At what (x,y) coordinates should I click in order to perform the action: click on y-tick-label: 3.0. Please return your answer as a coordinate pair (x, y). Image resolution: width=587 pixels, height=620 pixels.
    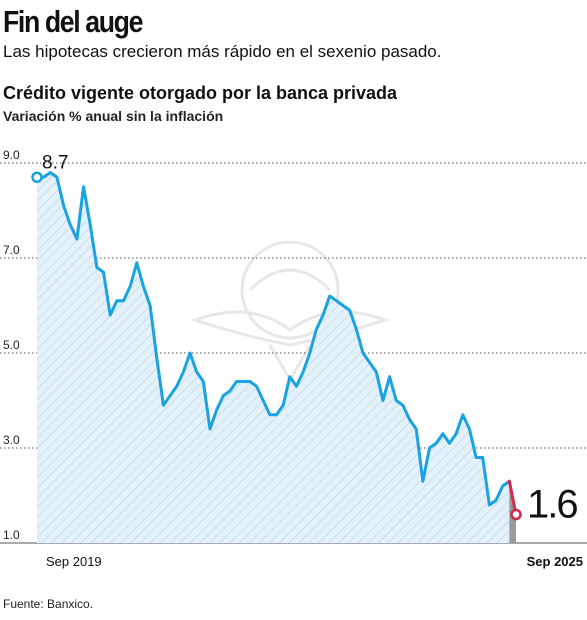
    Looking at the image, I should click on (11, 440).